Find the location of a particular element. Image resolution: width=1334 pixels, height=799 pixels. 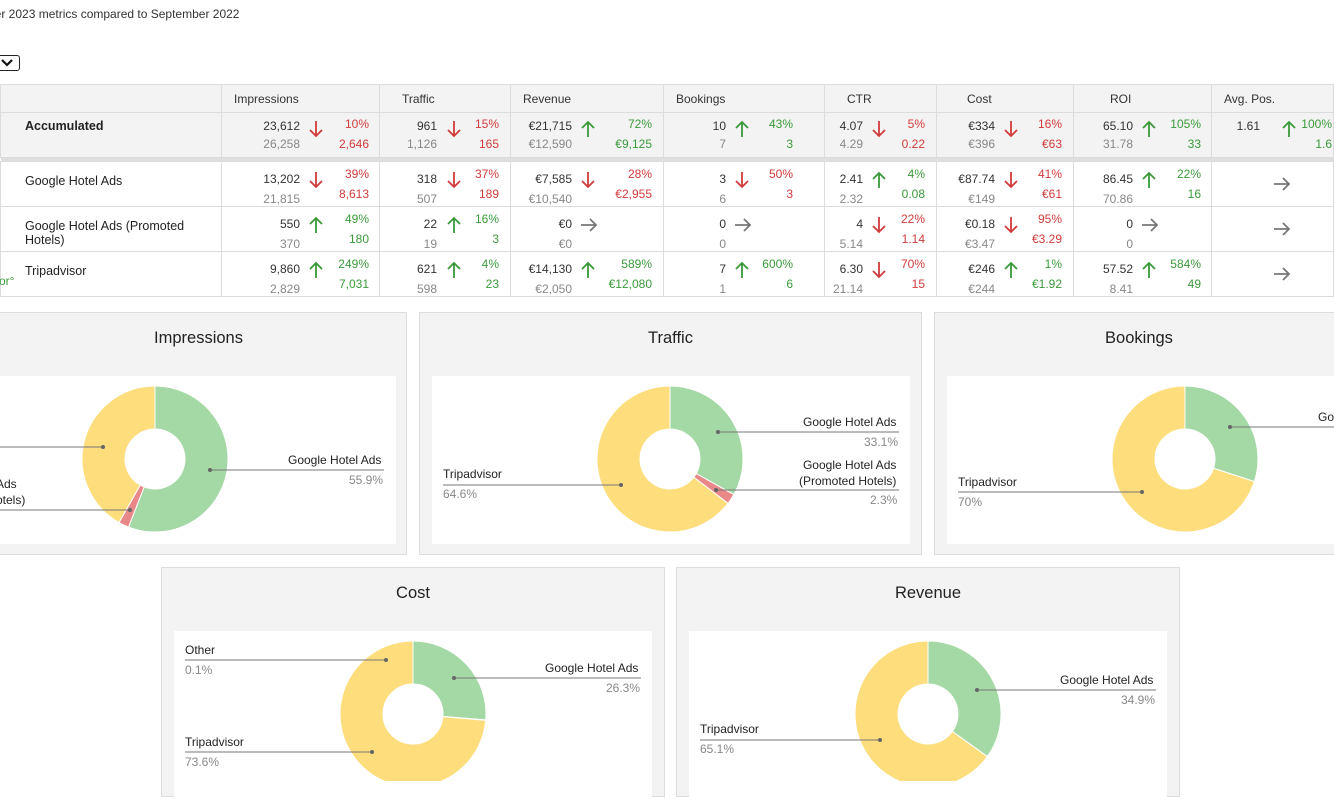

change-difference: 0.08 is located at coordinates (913, 194).